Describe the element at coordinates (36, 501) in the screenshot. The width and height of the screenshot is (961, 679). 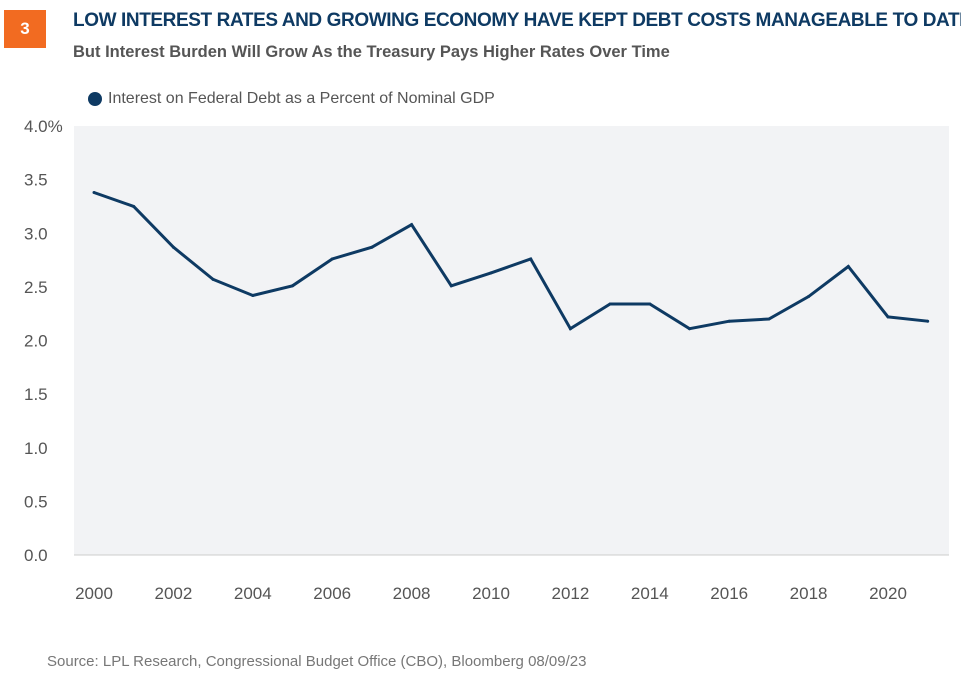
I see `y-tick-label: 0.5` at that location.